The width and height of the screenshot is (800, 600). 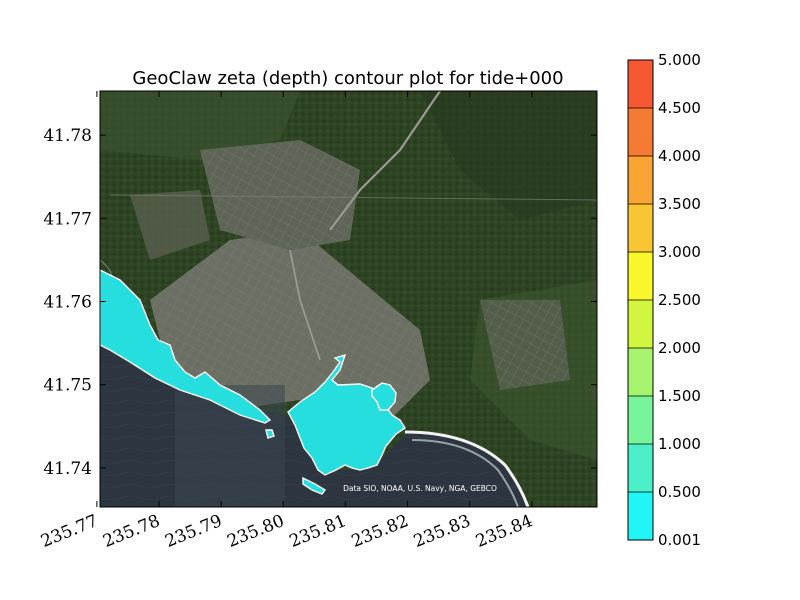 What do you see at coordinates (131, 531) in the screenshot?
I see `x-tick-label: 235.78` at bounding box center [131, 531].